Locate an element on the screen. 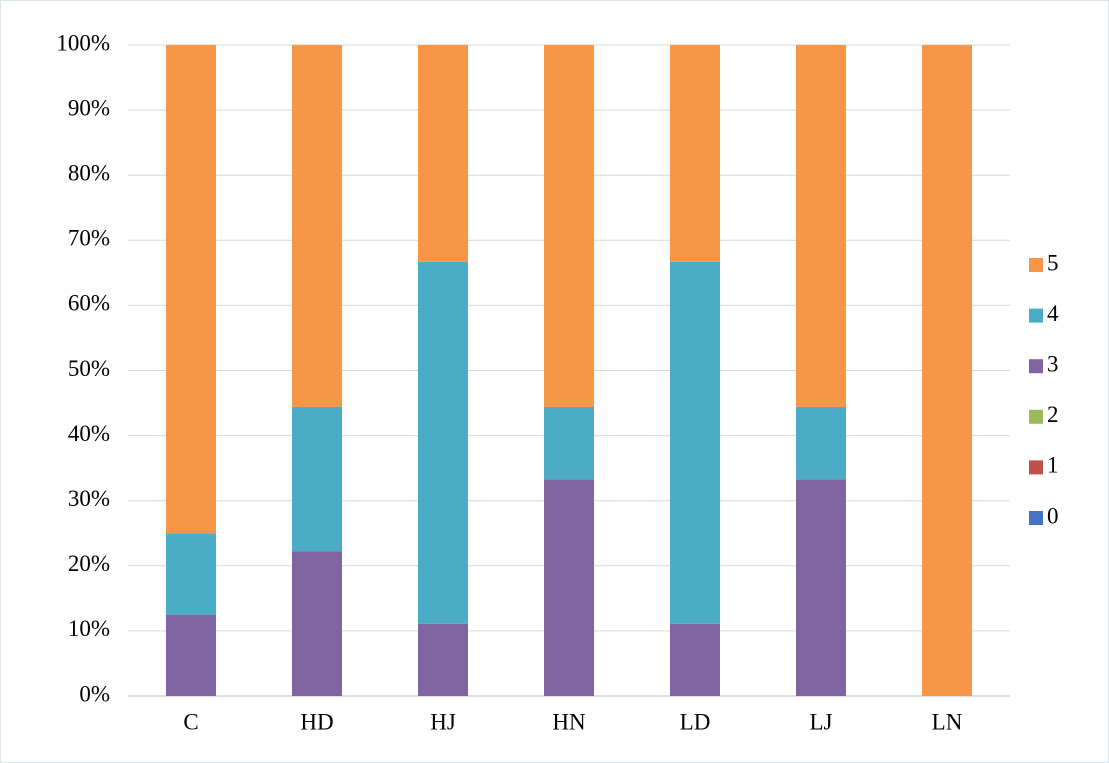 The width and height of the screenshot is (1109, 763). y-tick-label: 60% is located at coordinates (89, 303).